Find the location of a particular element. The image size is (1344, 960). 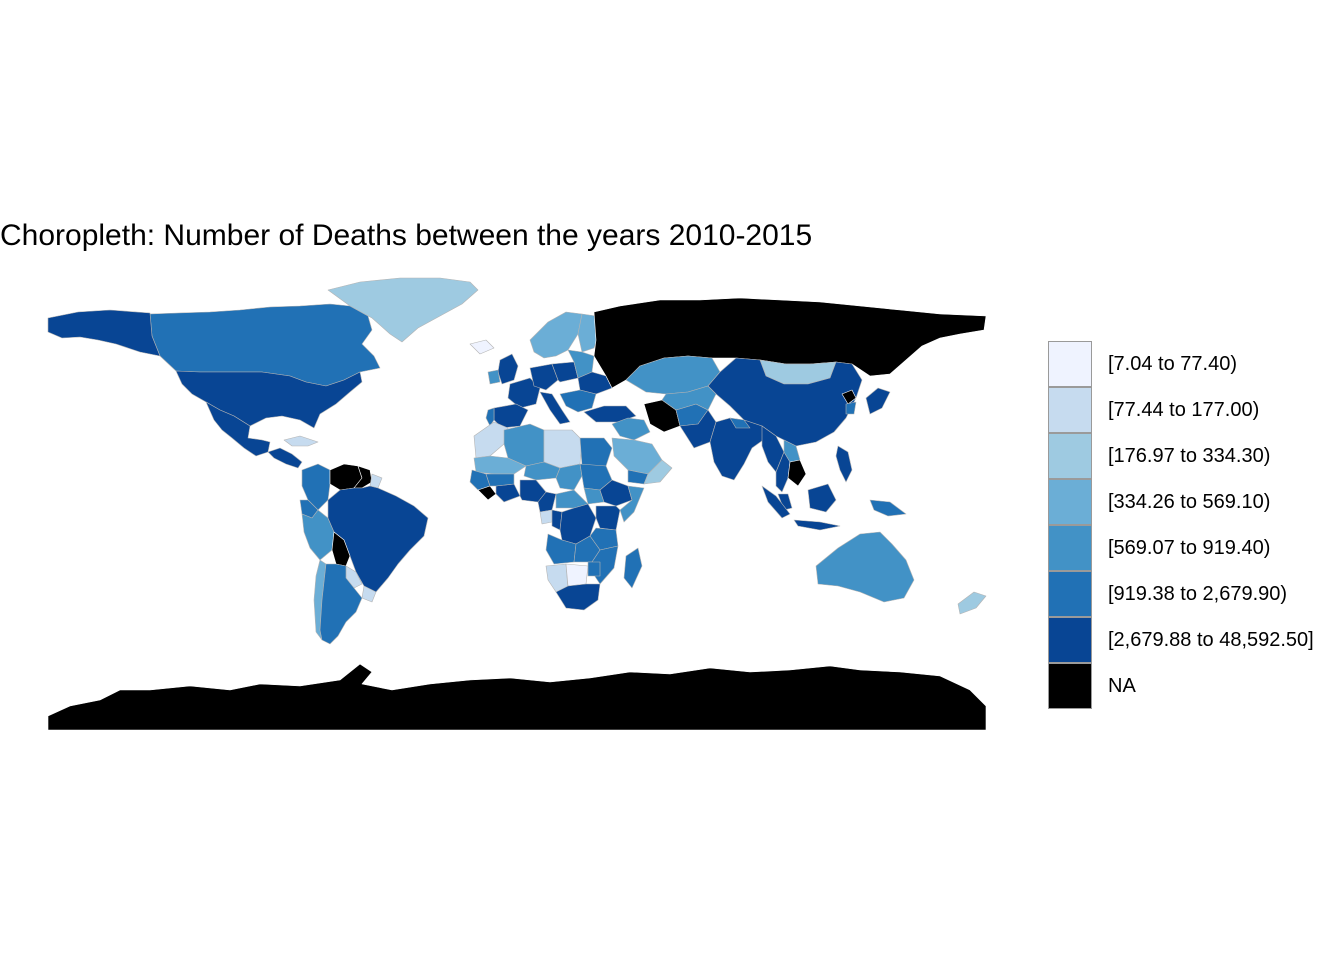

legend-item: [334.26 to 569.10) is located at coordinates (1196, 502).